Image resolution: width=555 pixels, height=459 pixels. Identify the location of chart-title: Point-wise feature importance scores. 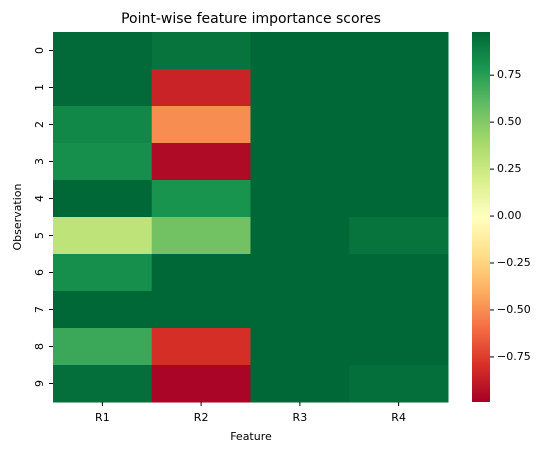
(251, 19).